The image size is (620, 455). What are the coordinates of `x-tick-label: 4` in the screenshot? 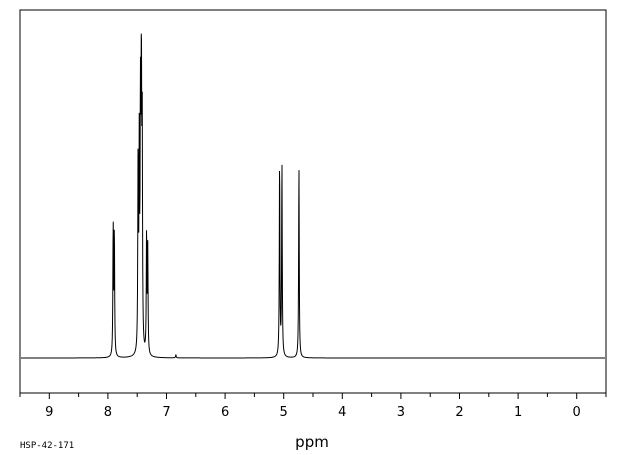 It's located at (342, 412).